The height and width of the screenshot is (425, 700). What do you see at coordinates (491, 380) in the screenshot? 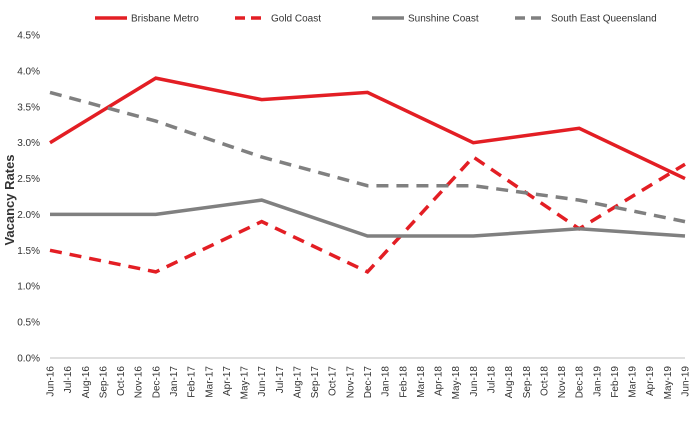
I see `x-tick-label: Jul-18` at bounding box center [491, 380].